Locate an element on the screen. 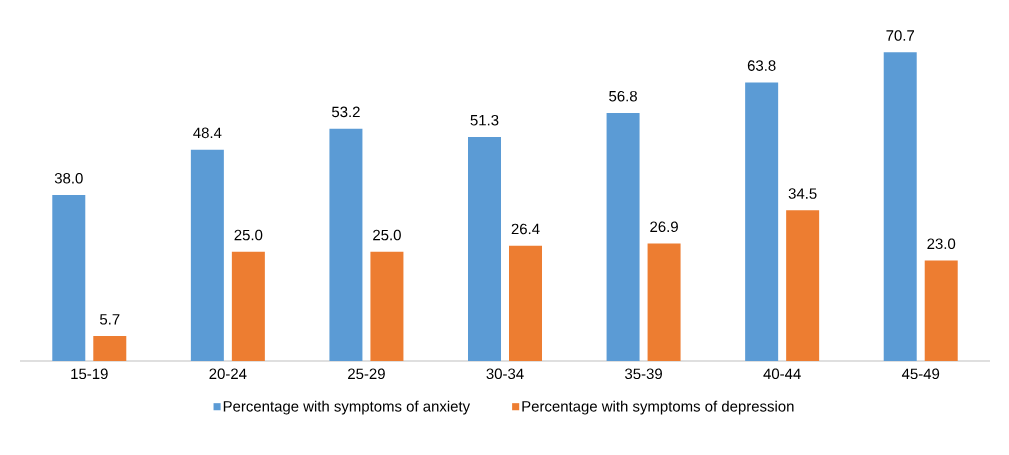  data-label: 23.0 is located at coordinates (941, 244).